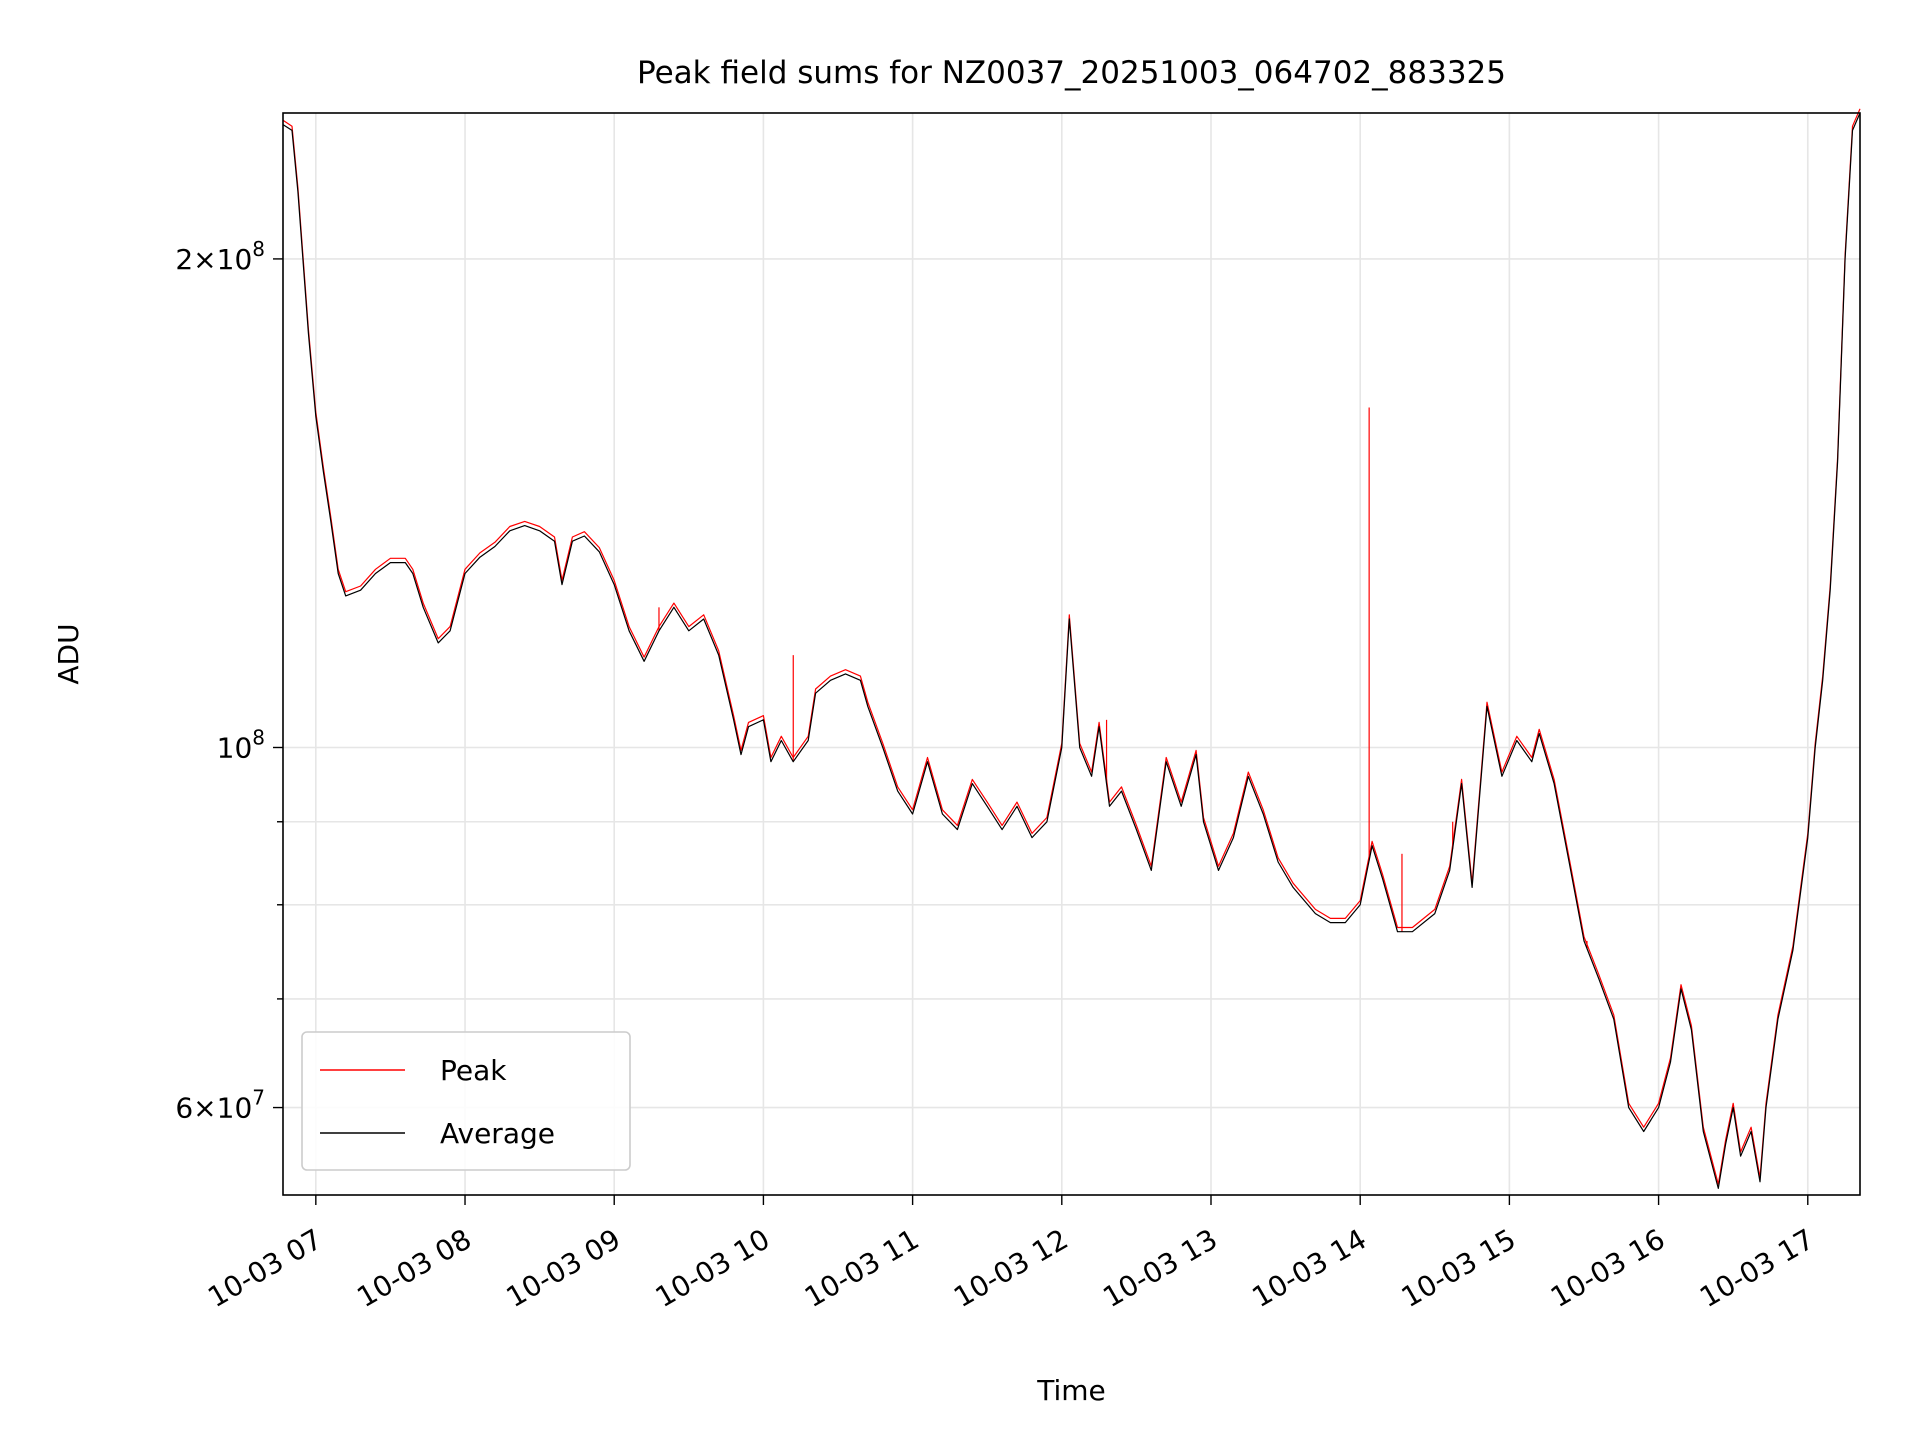 The height and width of the screenshot is (1440, 1920). I want to click on y-tick-label-base: 2×10, so click(213, 259).